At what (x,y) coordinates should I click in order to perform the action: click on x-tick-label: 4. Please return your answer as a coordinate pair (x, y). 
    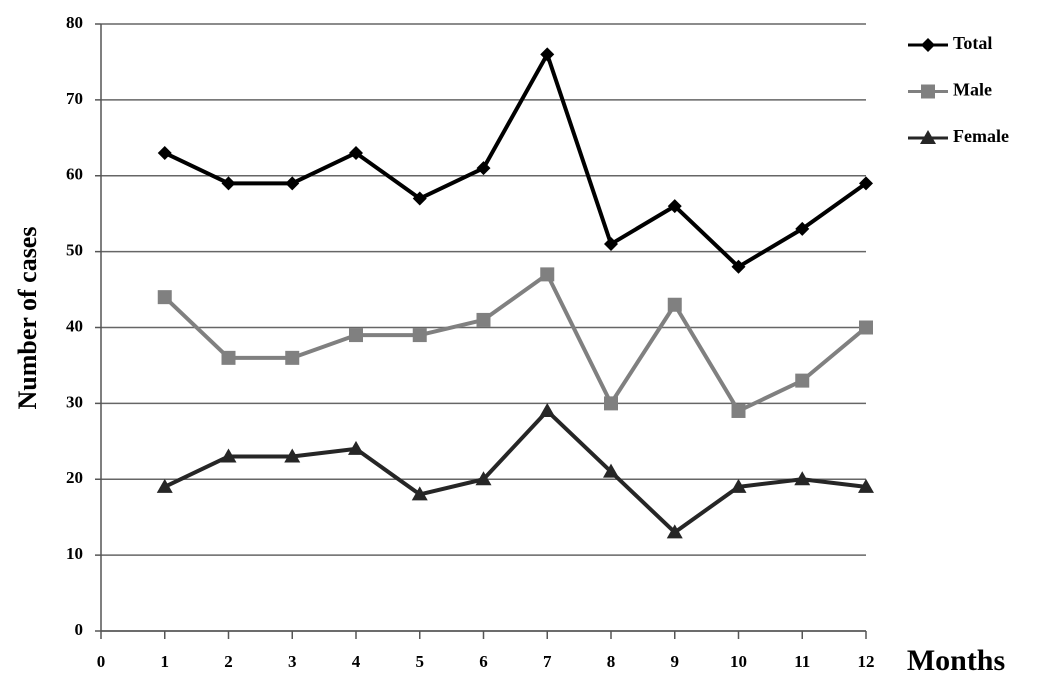
    Looking at the image, I should click on (356, 661).